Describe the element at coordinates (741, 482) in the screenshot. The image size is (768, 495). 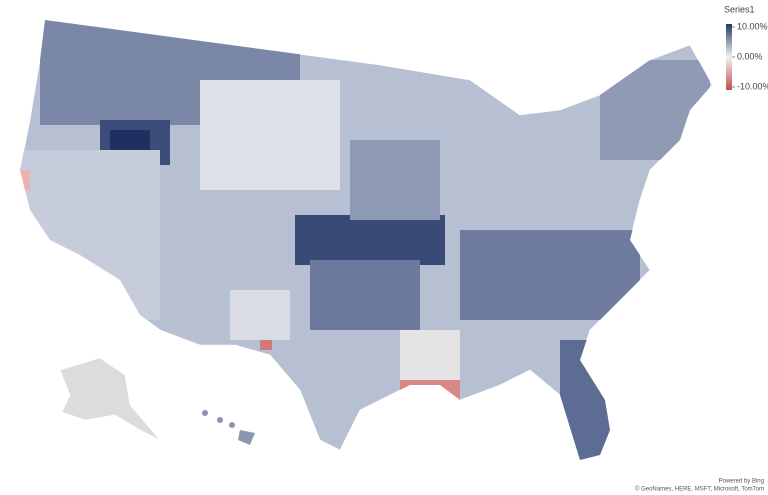
I see `powered-by: Powered by Bing` at that location.